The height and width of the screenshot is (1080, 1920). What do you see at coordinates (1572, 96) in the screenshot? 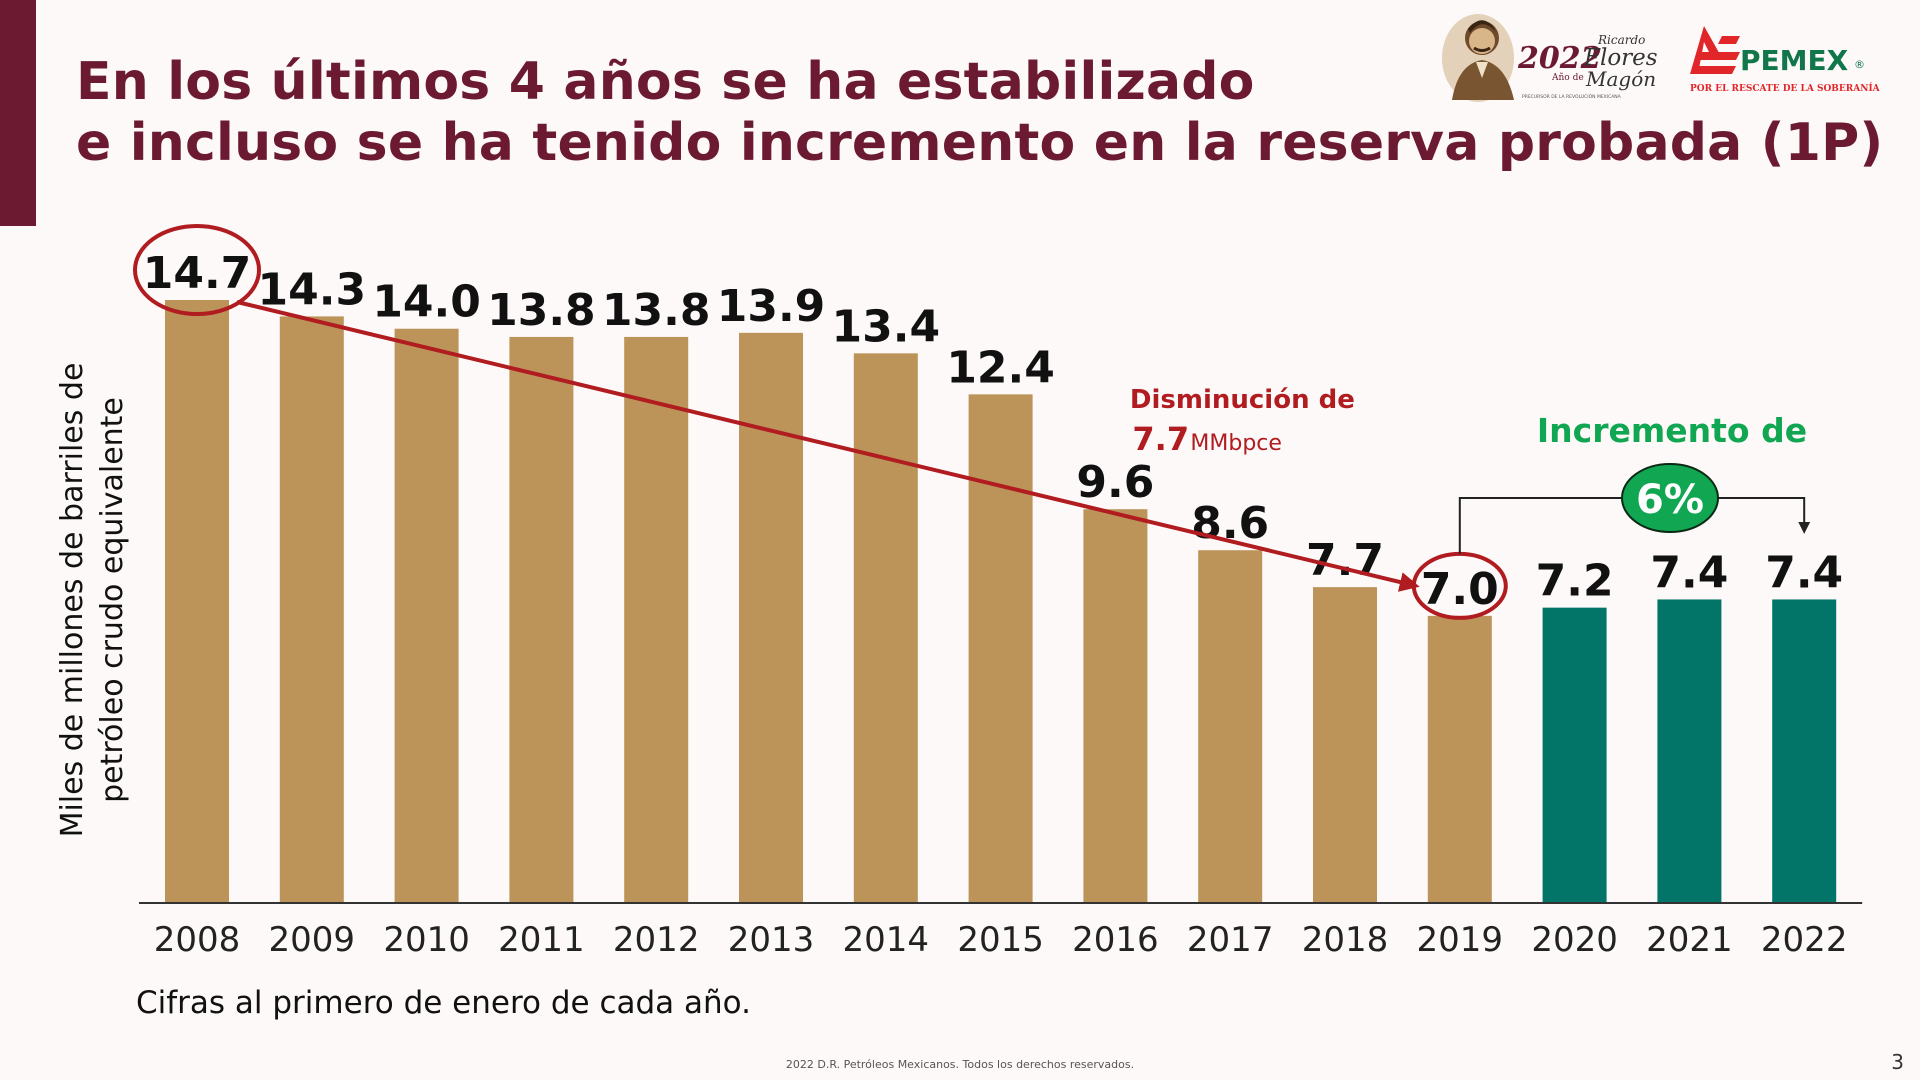
I see `anniversary-tagline: PRECURSOR DE LA REVOLUCIÓN MEXICANA` at bounding box center [1572, 96].